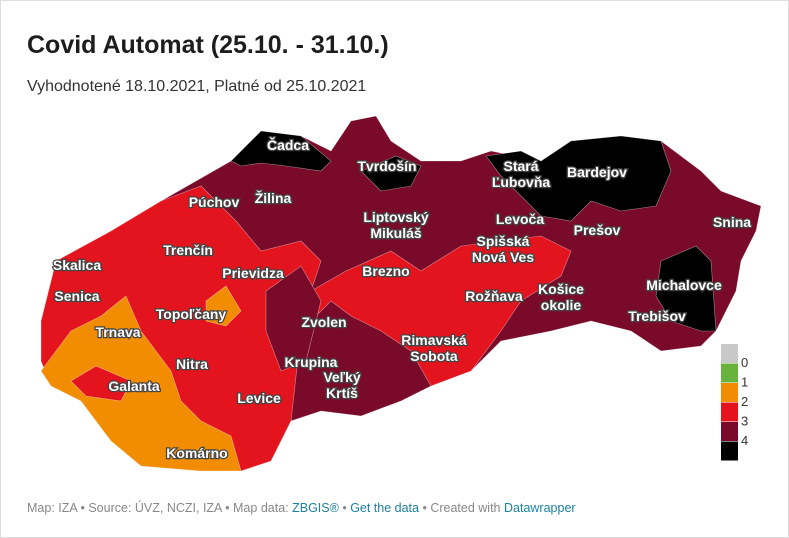  What do you see at coordinates (520, 166) in the screenshot?
I see `district-label: Stará` at bounding box center [520, 166].